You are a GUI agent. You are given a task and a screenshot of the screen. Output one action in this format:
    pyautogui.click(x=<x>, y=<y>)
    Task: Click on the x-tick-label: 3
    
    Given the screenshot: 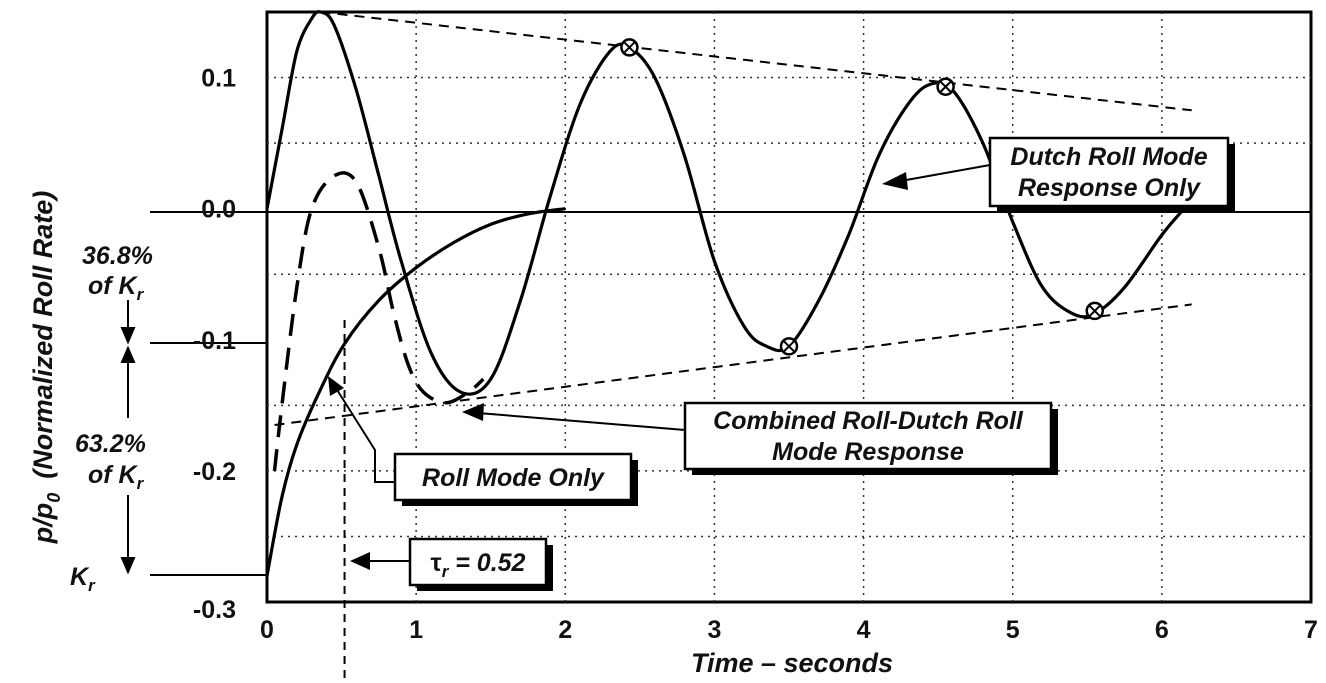 What is the action you would take?
    pyautogui.click(x=714, y=630)
    